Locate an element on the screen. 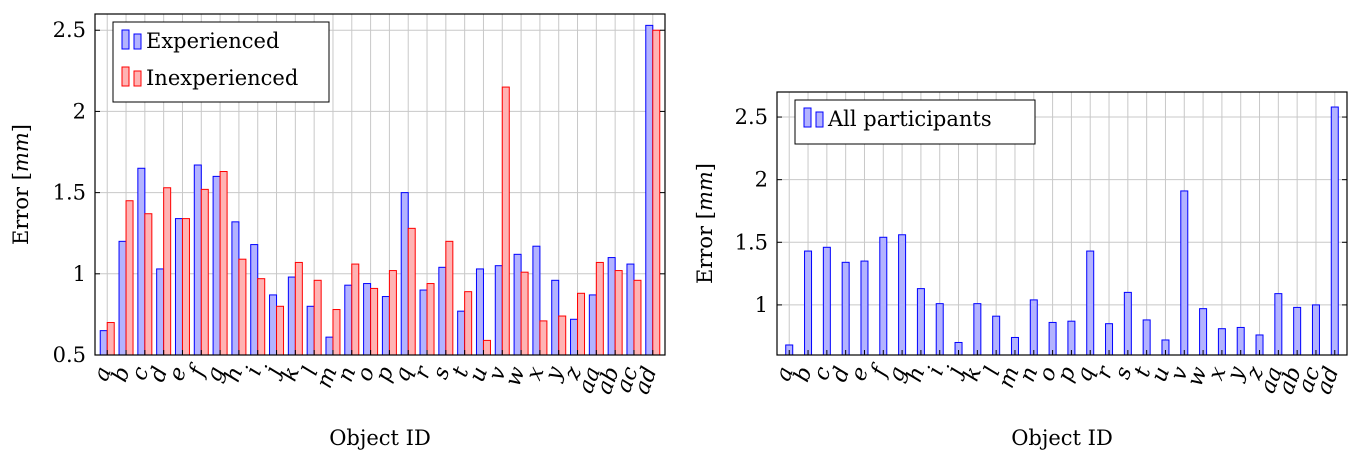  bar-inexperienced-k is located at coordinates (298, 308).